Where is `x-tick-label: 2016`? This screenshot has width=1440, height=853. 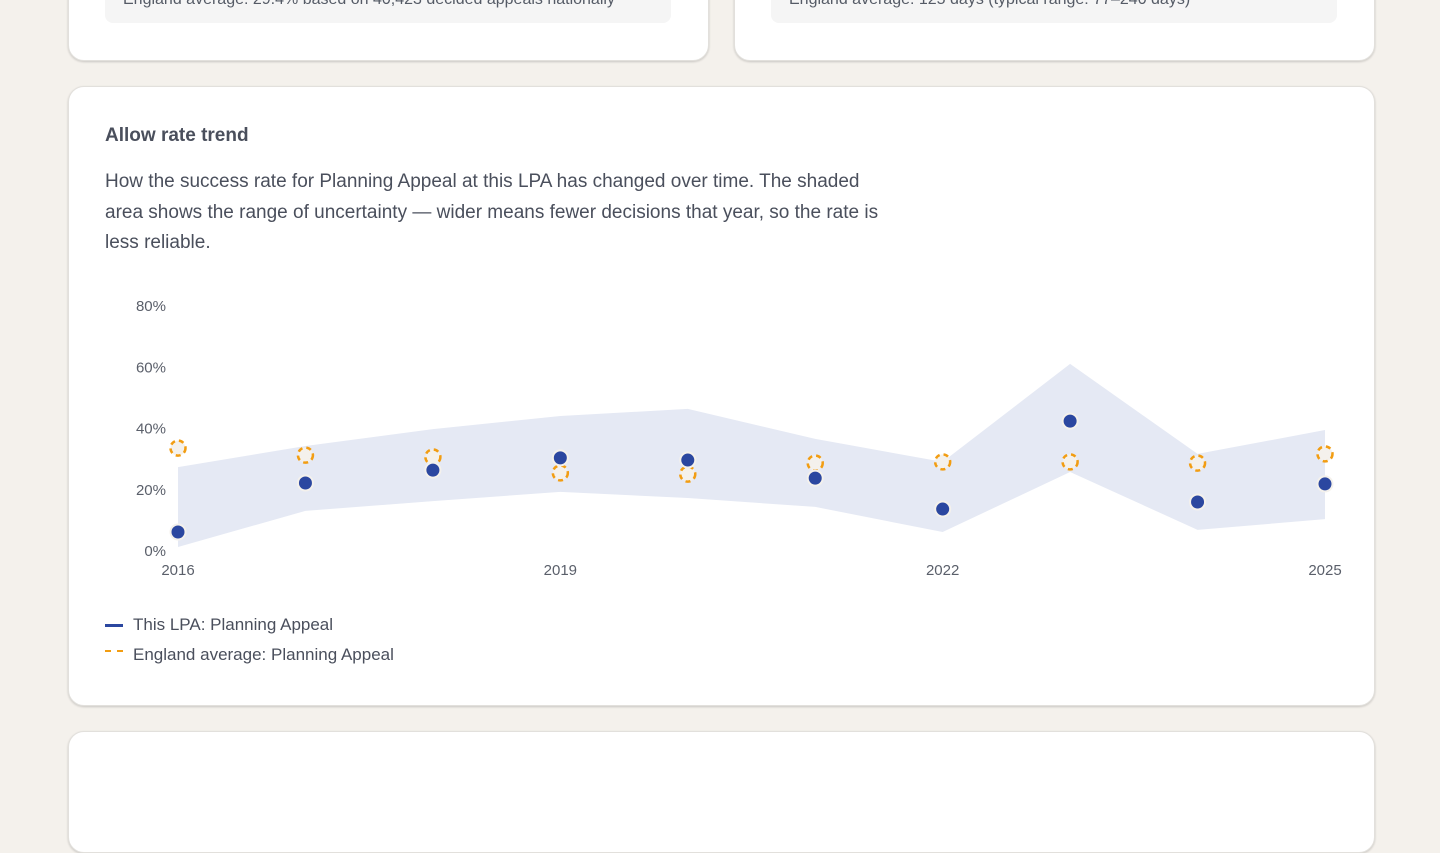
x-tick-label: 2016 is located at coordinates (177, 570).